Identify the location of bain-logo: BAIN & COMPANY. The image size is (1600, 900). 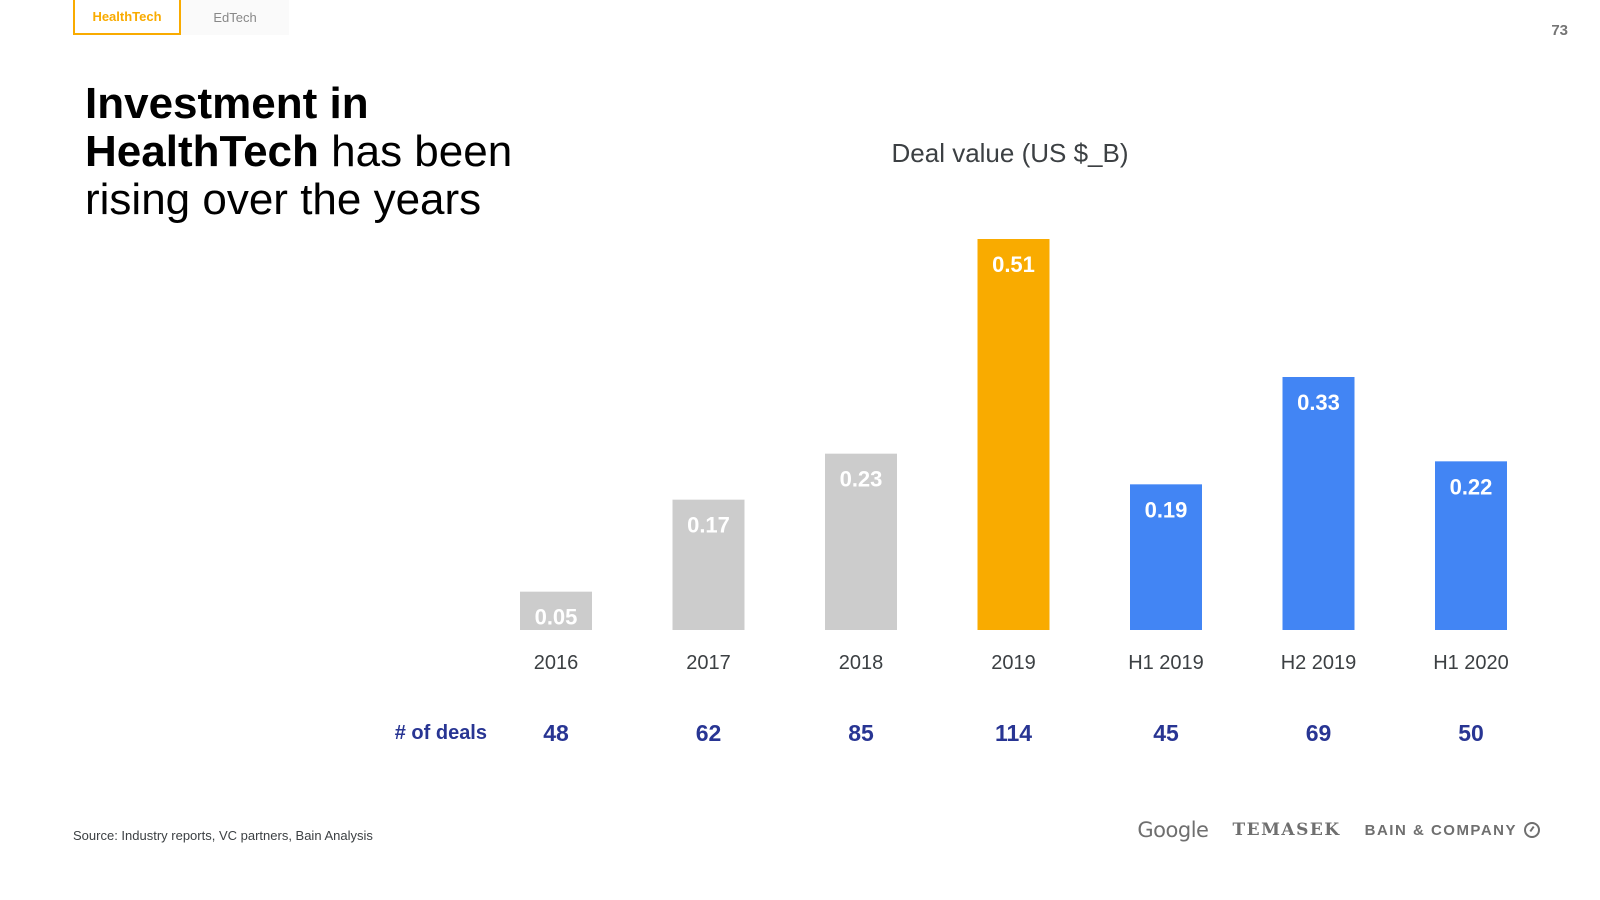
(1452, 830).